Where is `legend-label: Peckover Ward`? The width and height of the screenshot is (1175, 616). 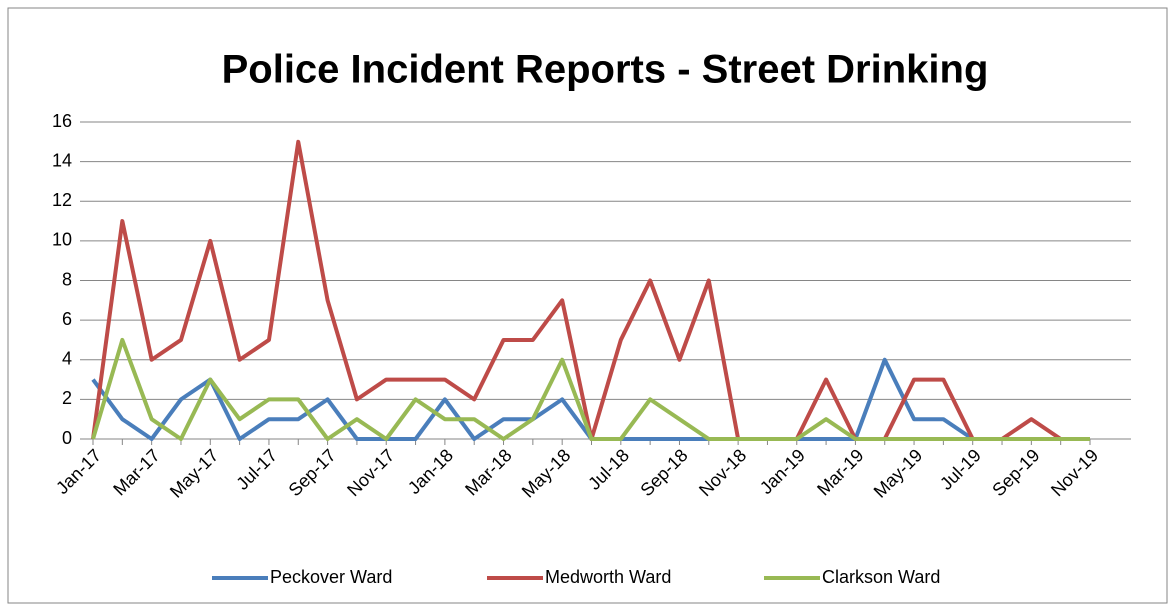 legend-label: Peckover Ward is located at coordinates (331, 577).